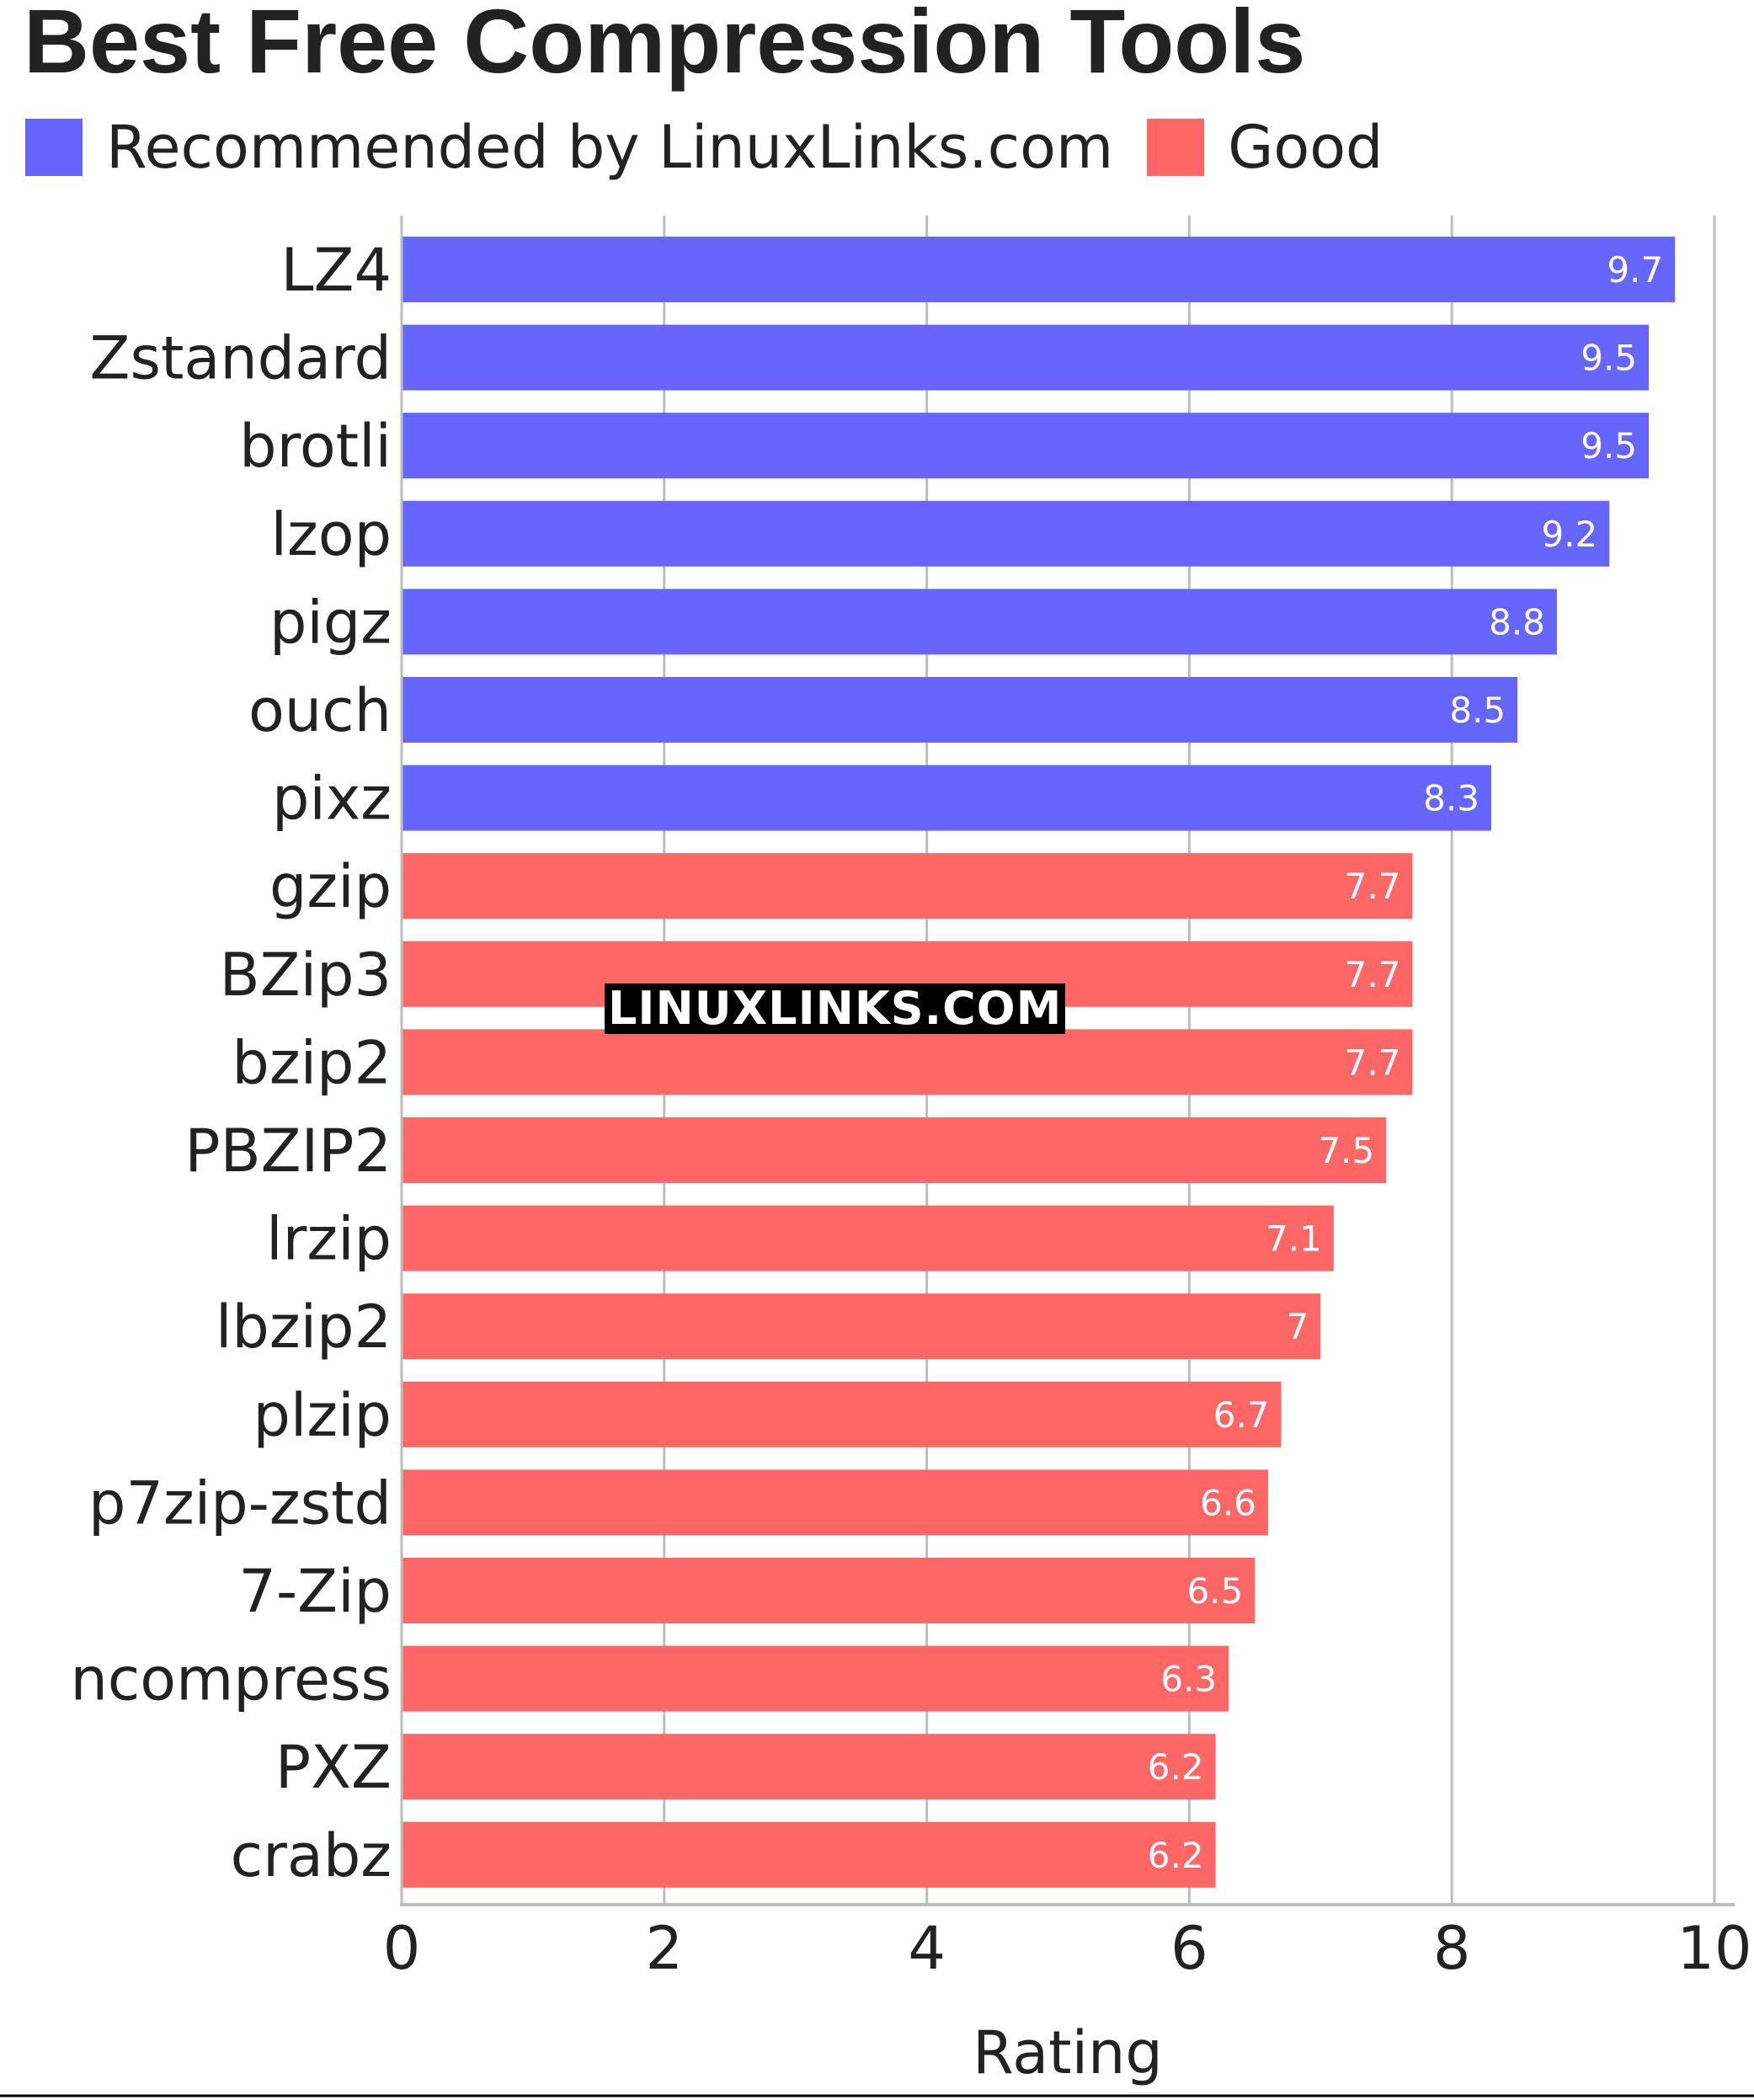 Image resolution: width=1754 pixels, height=2100 pixels. I want to click on category-label: p7zip-zstd, so click(240, 1503).